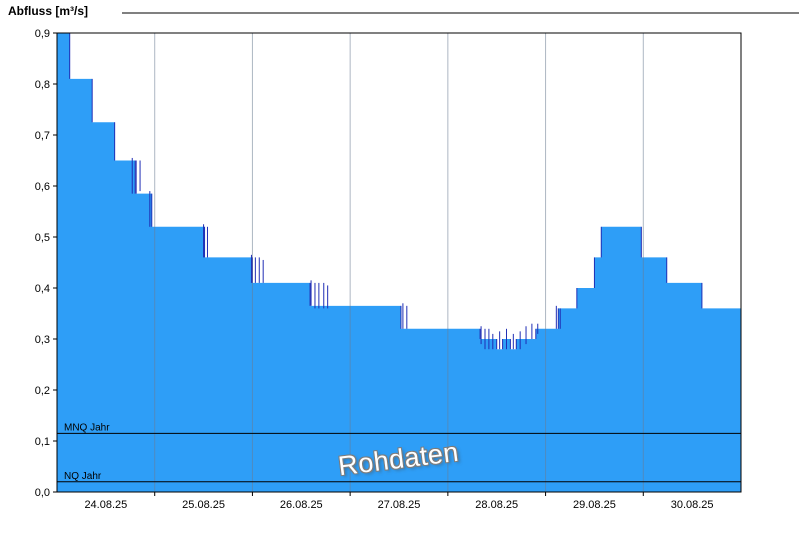 This screenshot has height=550, width=800. What do you see at coordinates (42, 493) in the screenshot?
I see `y-tick-label: 0,0` at bounding box center [42, 493].